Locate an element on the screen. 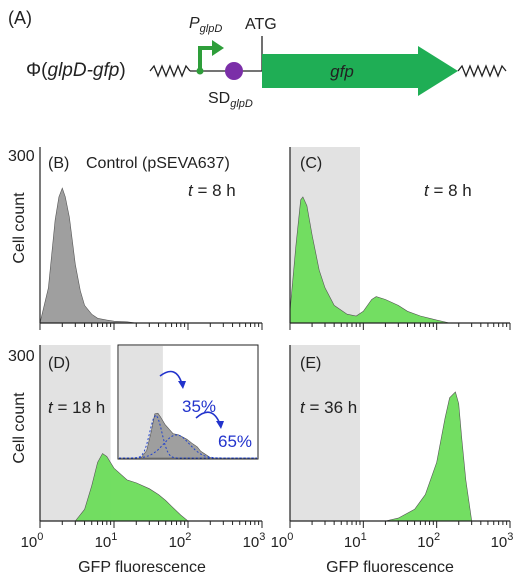 Image resolution: width=520 pixels, height=579 pixels. panel-b-time-label: t = 8 h is located at coordinates (212, 190).